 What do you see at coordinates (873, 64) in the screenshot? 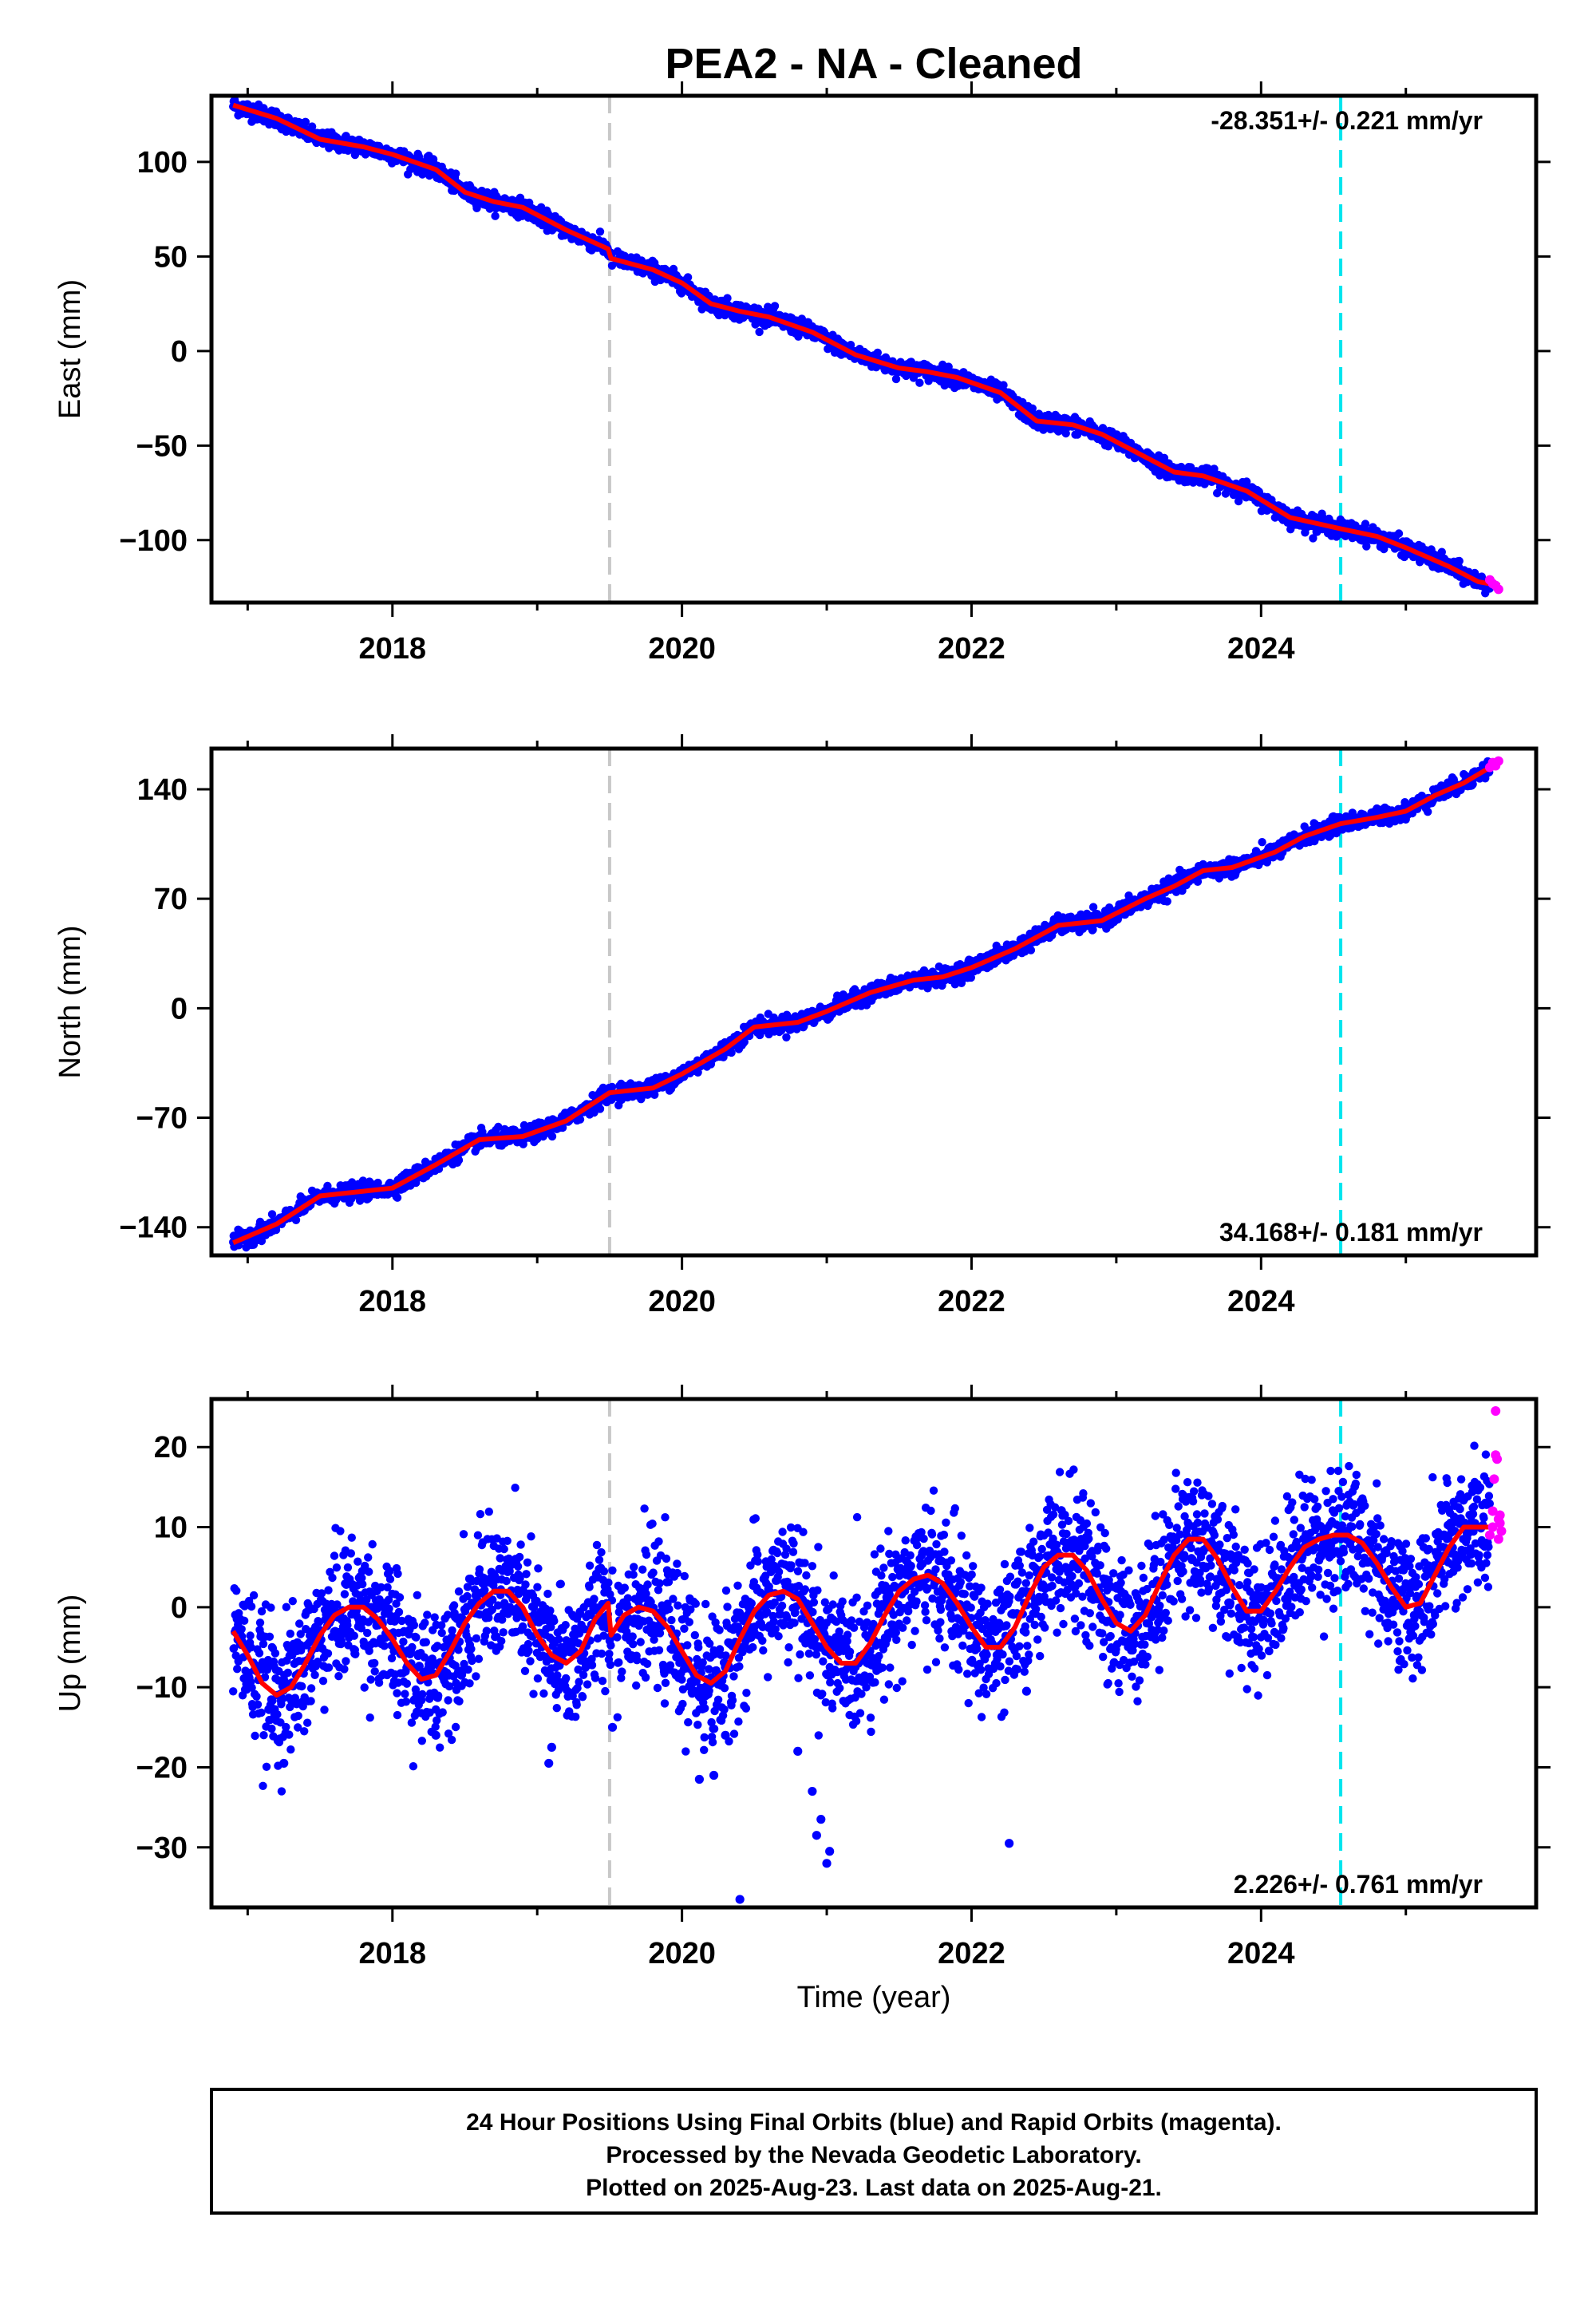
I see `chart-title: PEA2 - NA - Cleaned` at bounding box center [873, 64].